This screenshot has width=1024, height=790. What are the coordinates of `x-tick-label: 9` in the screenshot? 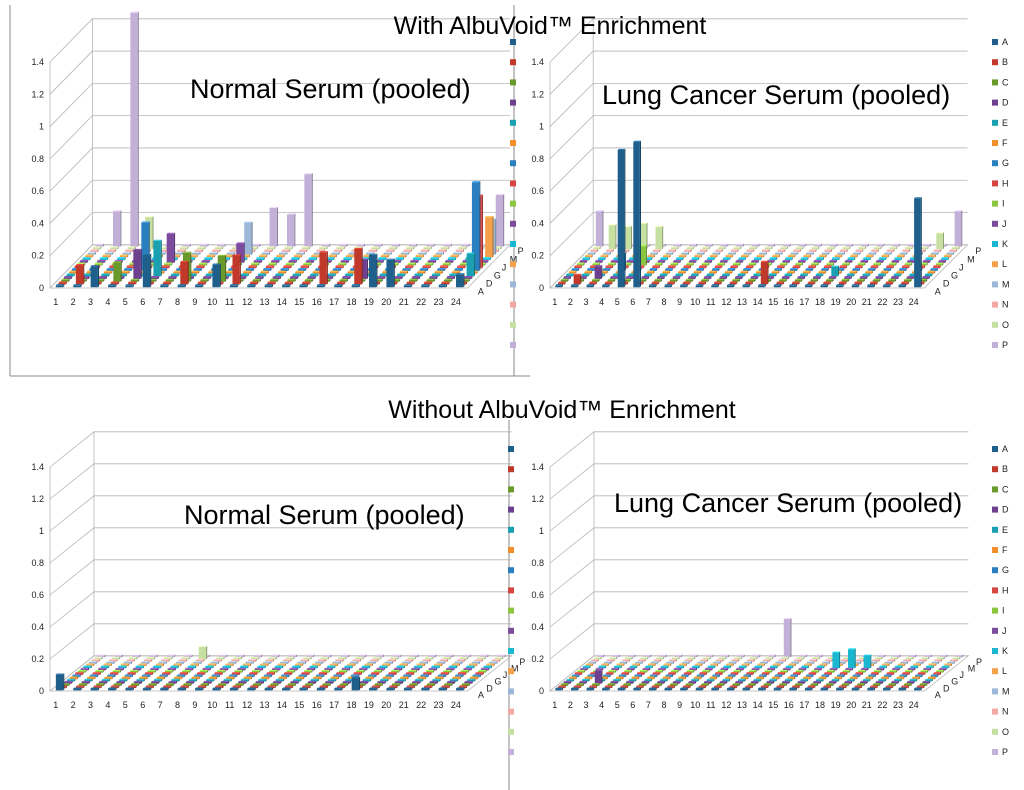 It's located at (194, 302).